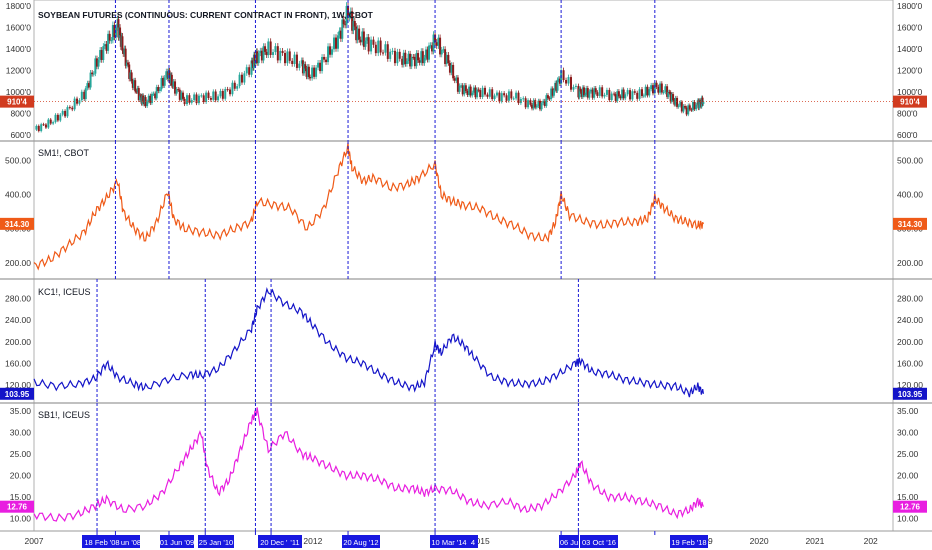  What do you see at coordinates (21, 497) in the screenshot?
I see `y-axis-tick-label-left: 15.00` at bounding box center [21, 497].